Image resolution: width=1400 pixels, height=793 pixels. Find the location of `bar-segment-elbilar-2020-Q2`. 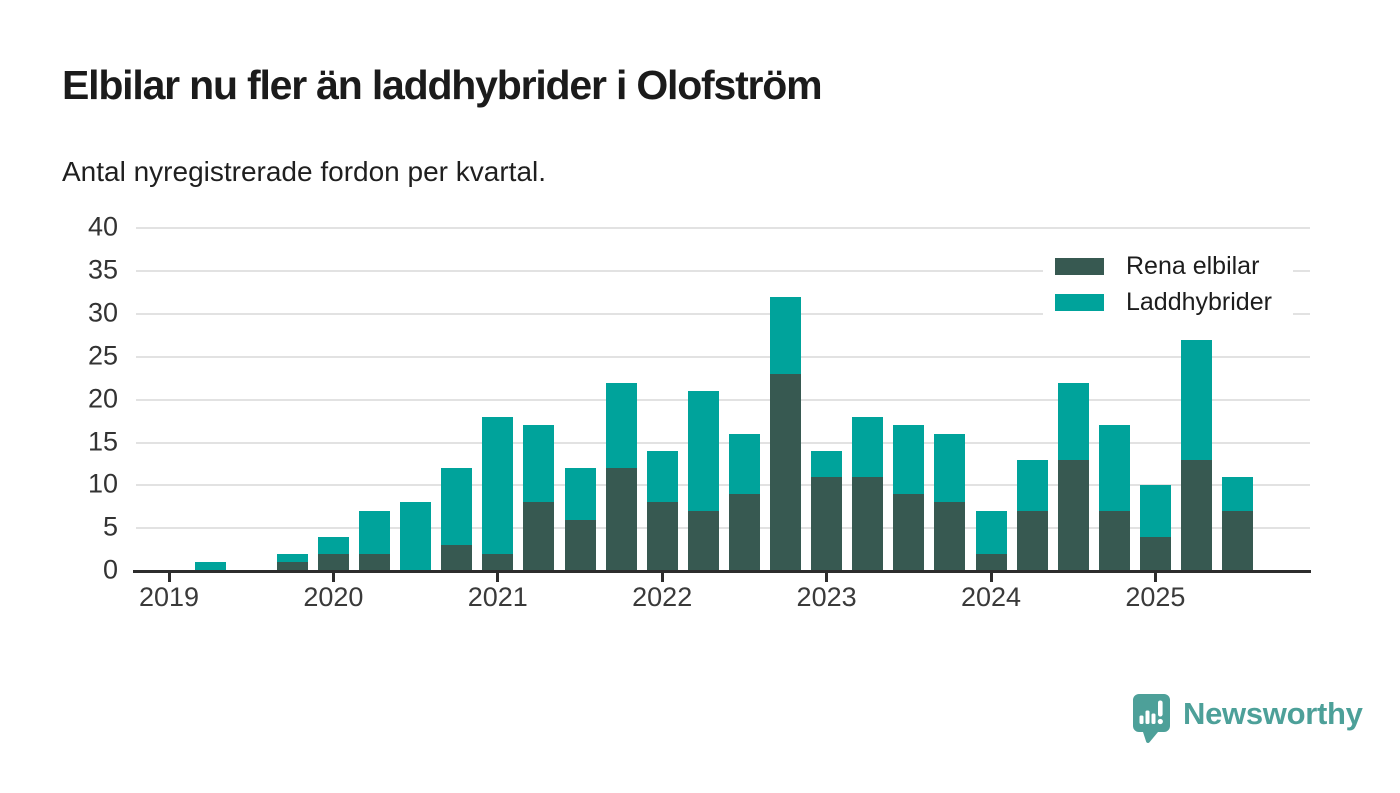

bar-segment-elbilar-2020-Q2 is located at coordinates (374, 562).